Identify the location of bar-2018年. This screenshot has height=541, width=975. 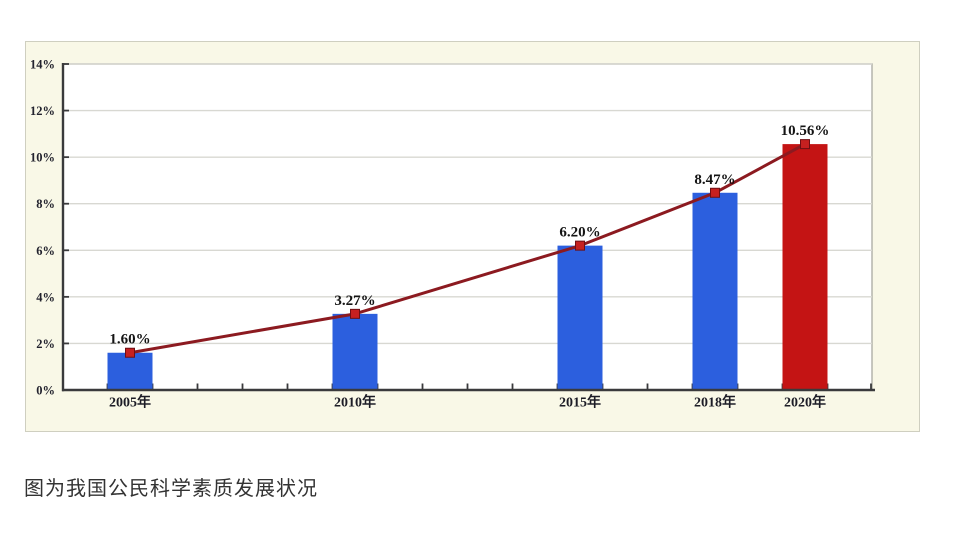
(715, 291).